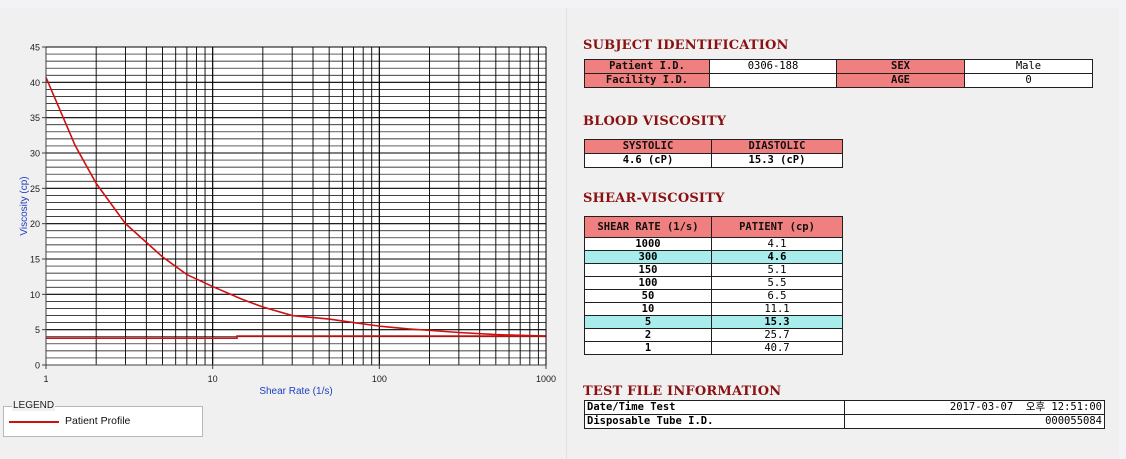 Image resolution: width=1126 pixels, height=459 pixels. I want to click on sex-label: SEX, so click(900, 66).